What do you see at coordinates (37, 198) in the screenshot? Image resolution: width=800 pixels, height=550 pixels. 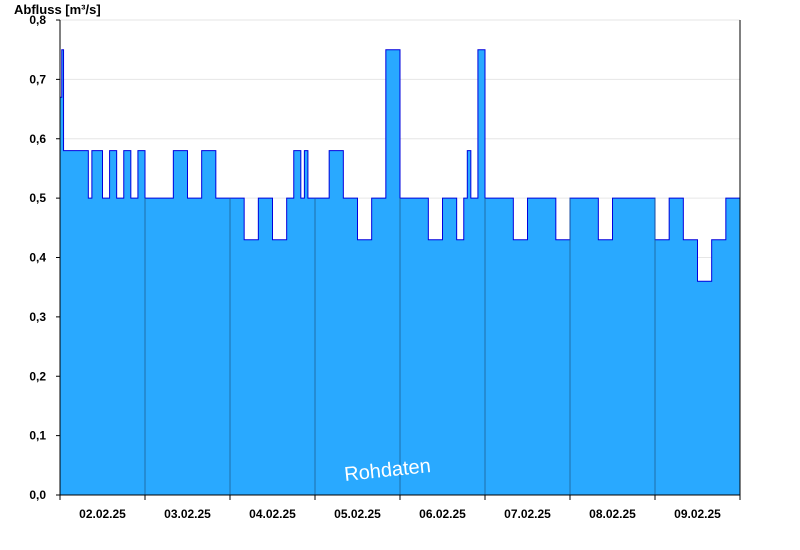 I see `y-tick-label: 0,5` at bounding box center [37, 198].